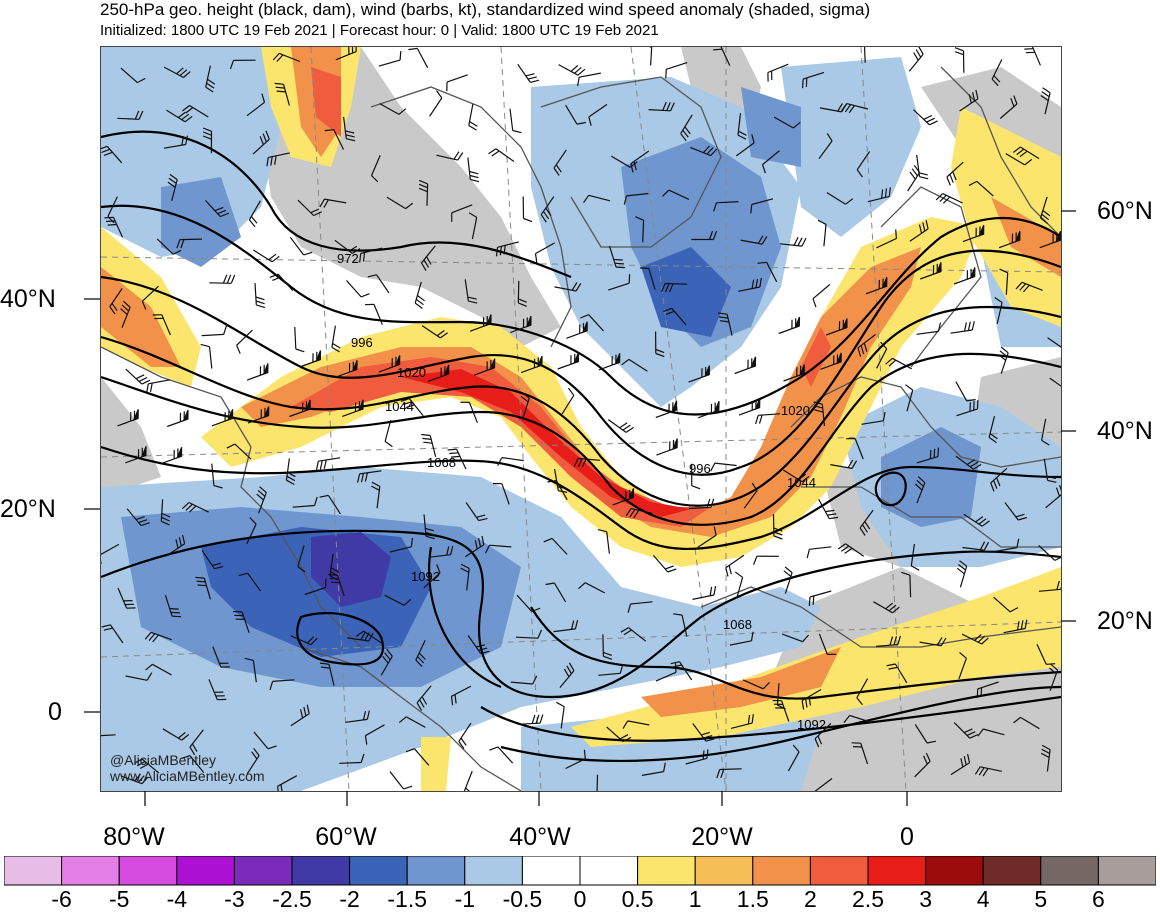 This screenshot has height=913, width=1160. Describe the element at coordinates (177, 899) in the screenshot. I see `colorbar-tick-label: -4` at that location.